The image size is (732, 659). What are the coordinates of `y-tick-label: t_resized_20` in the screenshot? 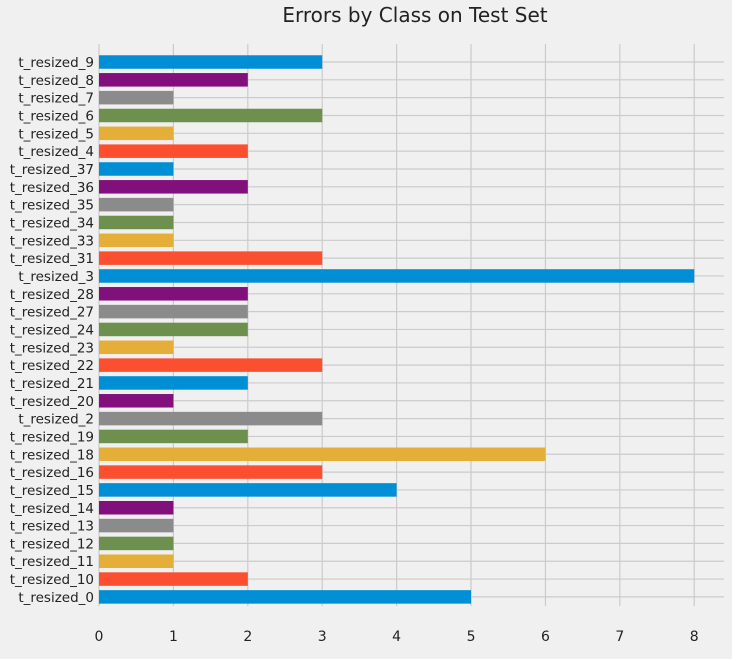 It's located at (52, 402).